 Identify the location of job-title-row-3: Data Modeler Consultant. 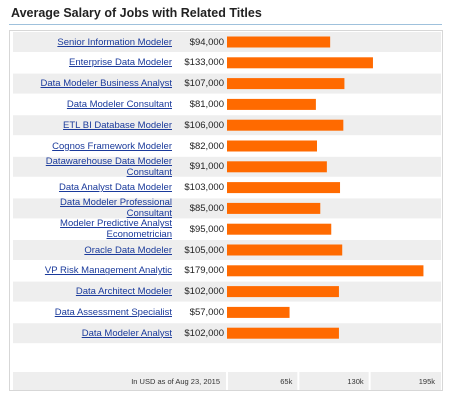
(93, 104).